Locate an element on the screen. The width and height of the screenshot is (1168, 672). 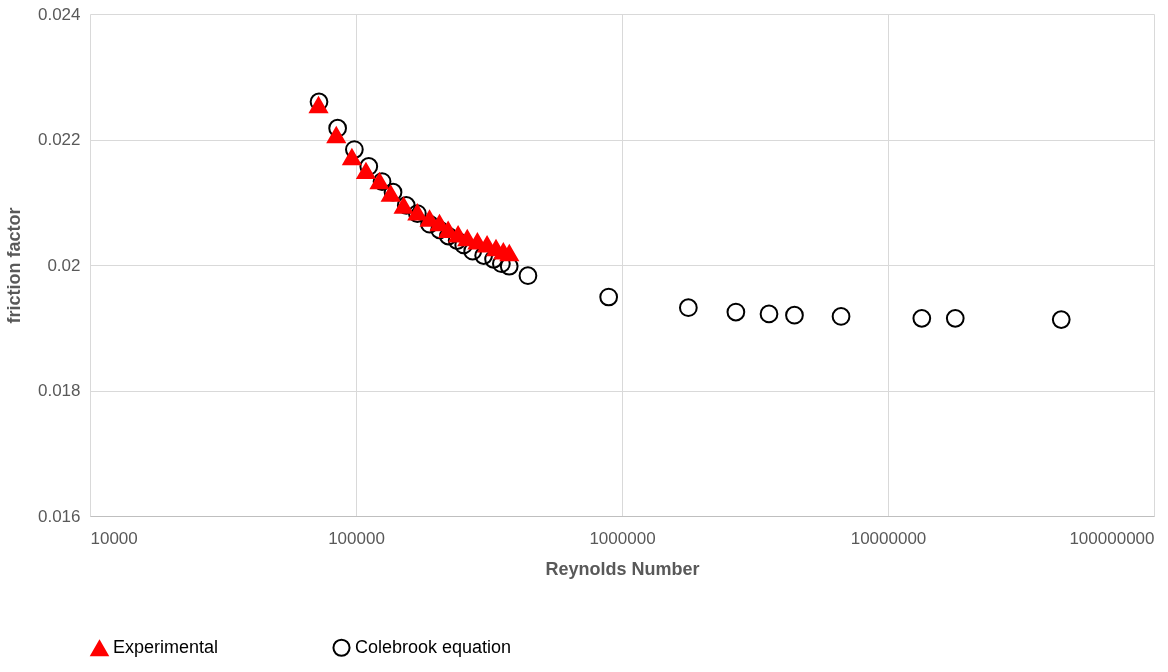
y-axis-title: friction factor is located at coordinates (13, 265).